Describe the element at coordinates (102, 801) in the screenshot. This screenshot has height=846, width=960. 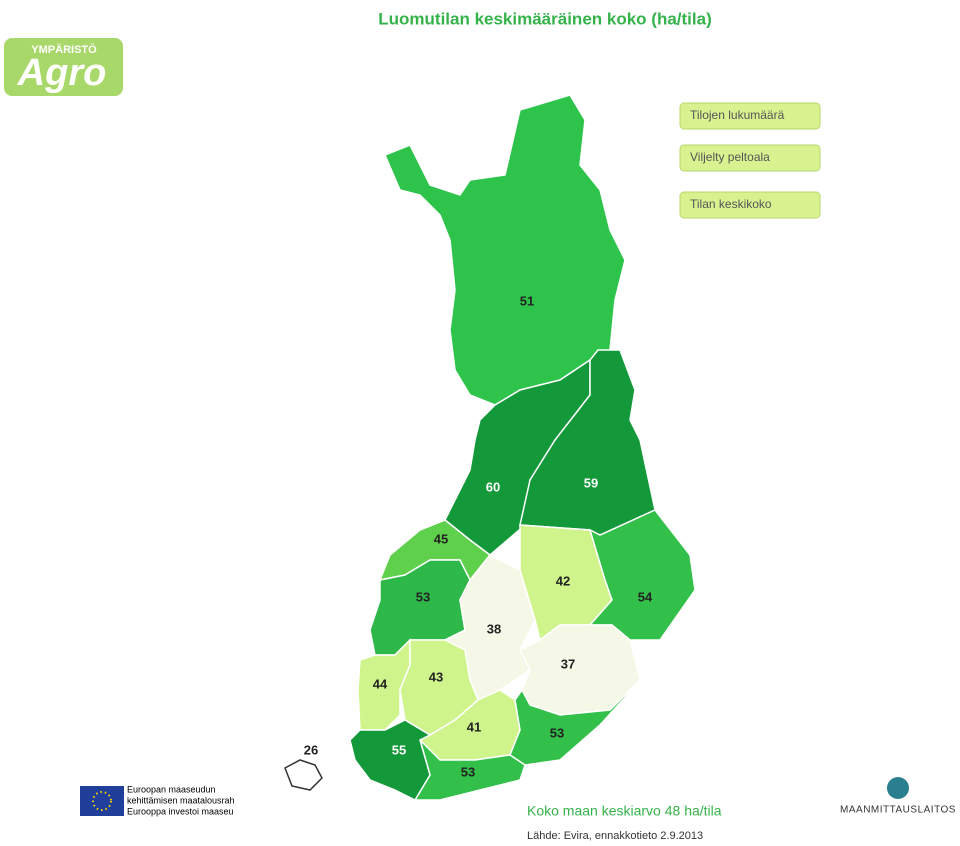
I see `eu-logo` at that location.